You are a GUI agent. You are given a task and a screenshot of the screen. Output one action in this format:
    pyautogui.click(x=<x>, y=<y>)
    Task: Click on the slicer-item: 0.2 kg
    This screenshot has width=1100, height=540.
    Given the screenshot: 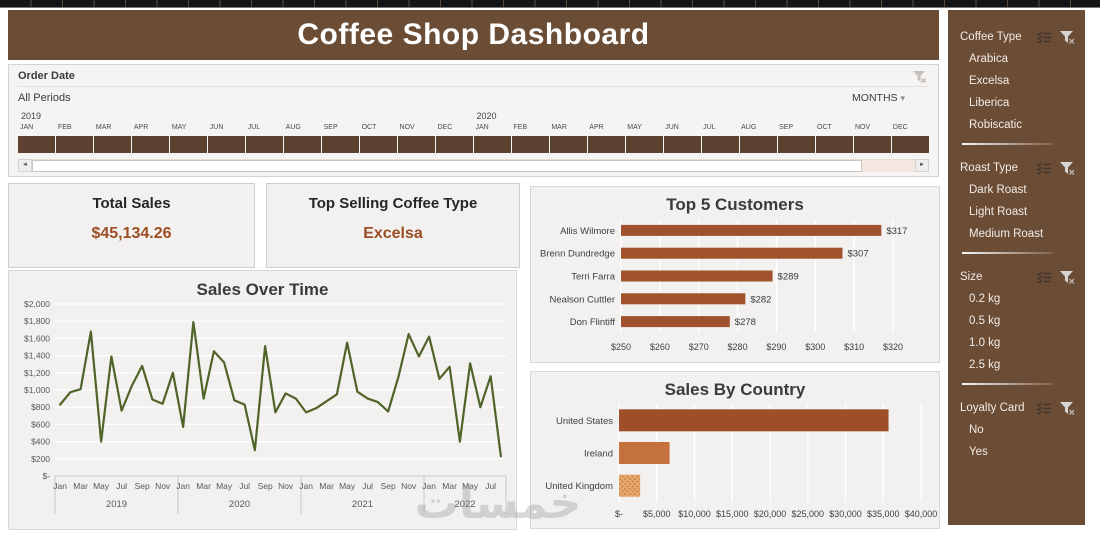 What is the action you would take?
    pyautogui.click(x=985, y=299)
    